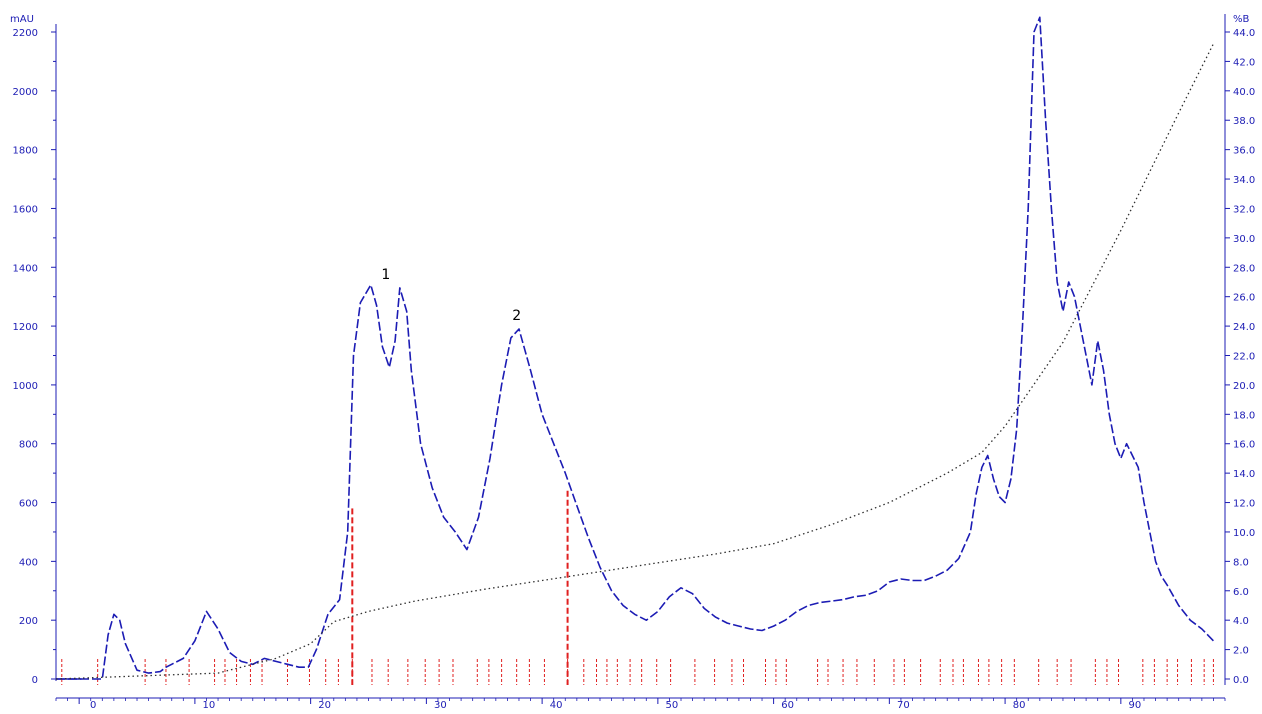 The width and height of the screenshot is (1262, 714). Describe the element at coordinates (209, 705) in the screenshot. I see `x-tick-label: 10` at that location.